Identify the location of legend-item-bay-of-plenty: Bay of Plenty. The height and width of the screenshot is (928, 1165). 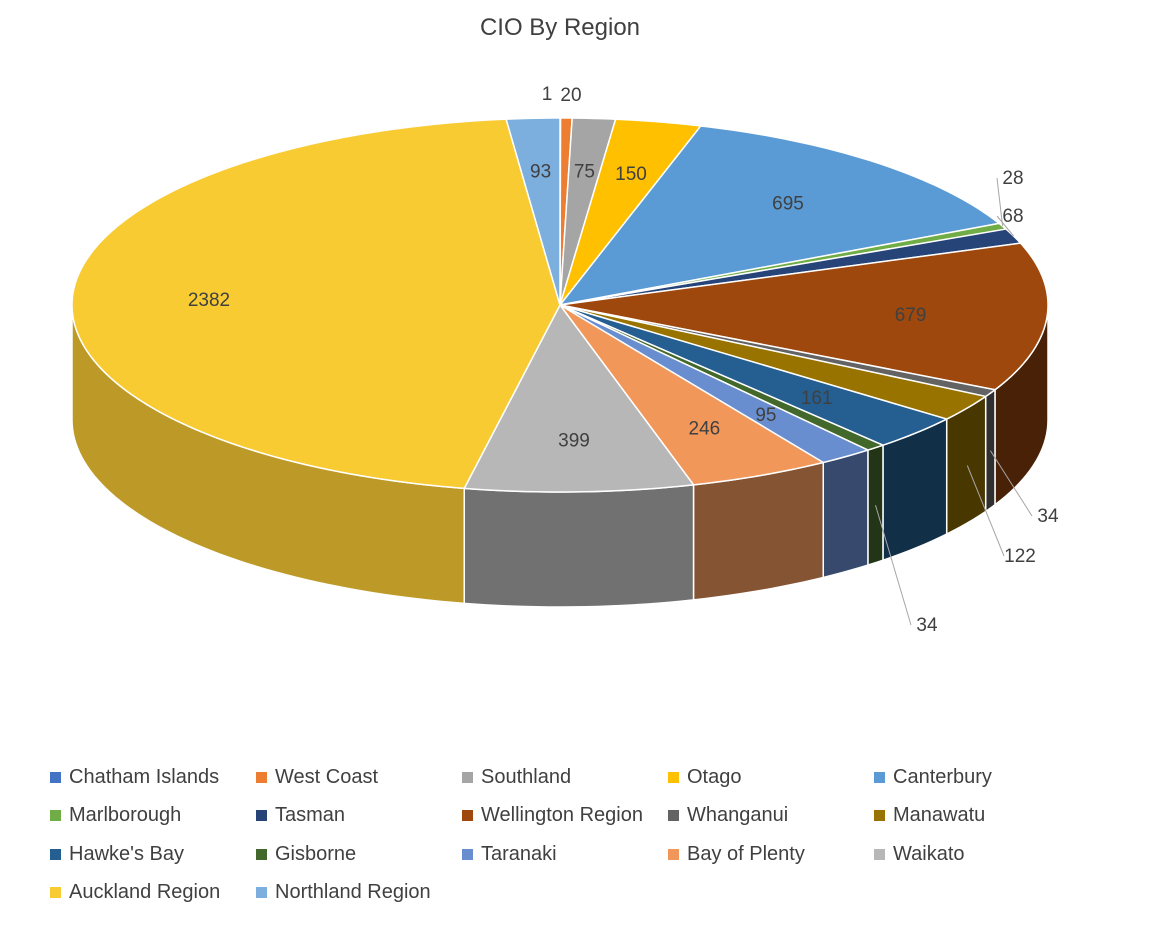
(736, 854).